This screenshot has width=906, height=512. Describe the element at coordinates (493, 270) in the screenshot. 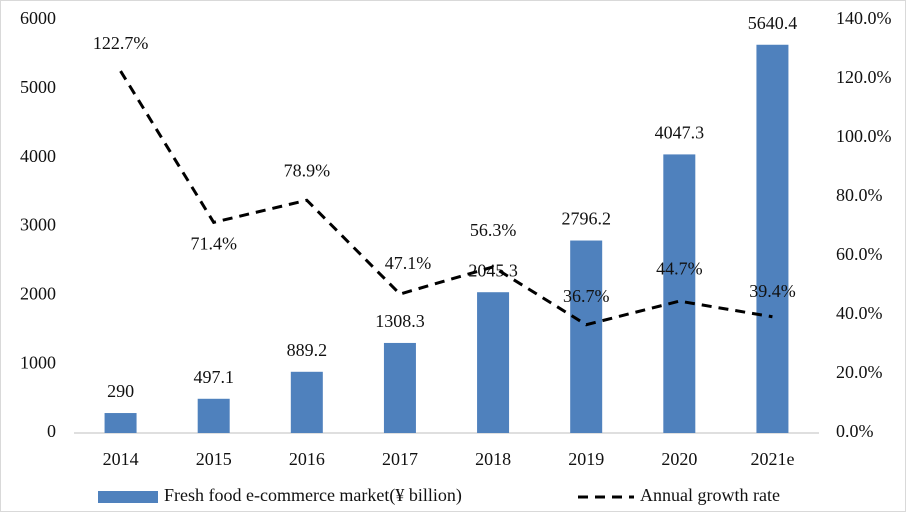

I see `bar-value-label: 2045.3` at that location.